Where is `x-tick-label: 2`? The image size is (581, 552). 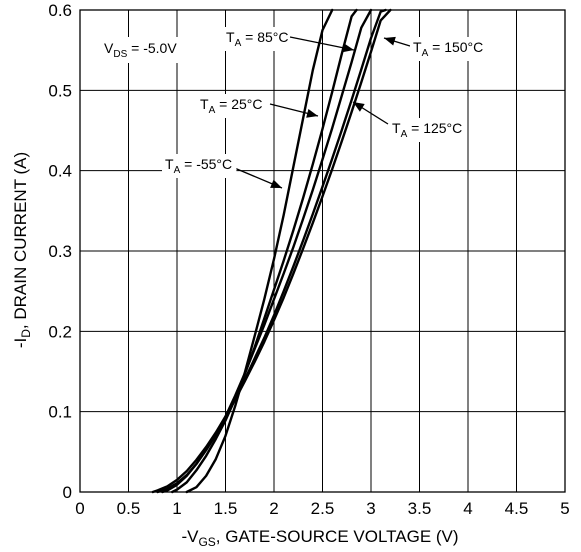
x-tick-label: 2 is located at coordinates (273, 508).